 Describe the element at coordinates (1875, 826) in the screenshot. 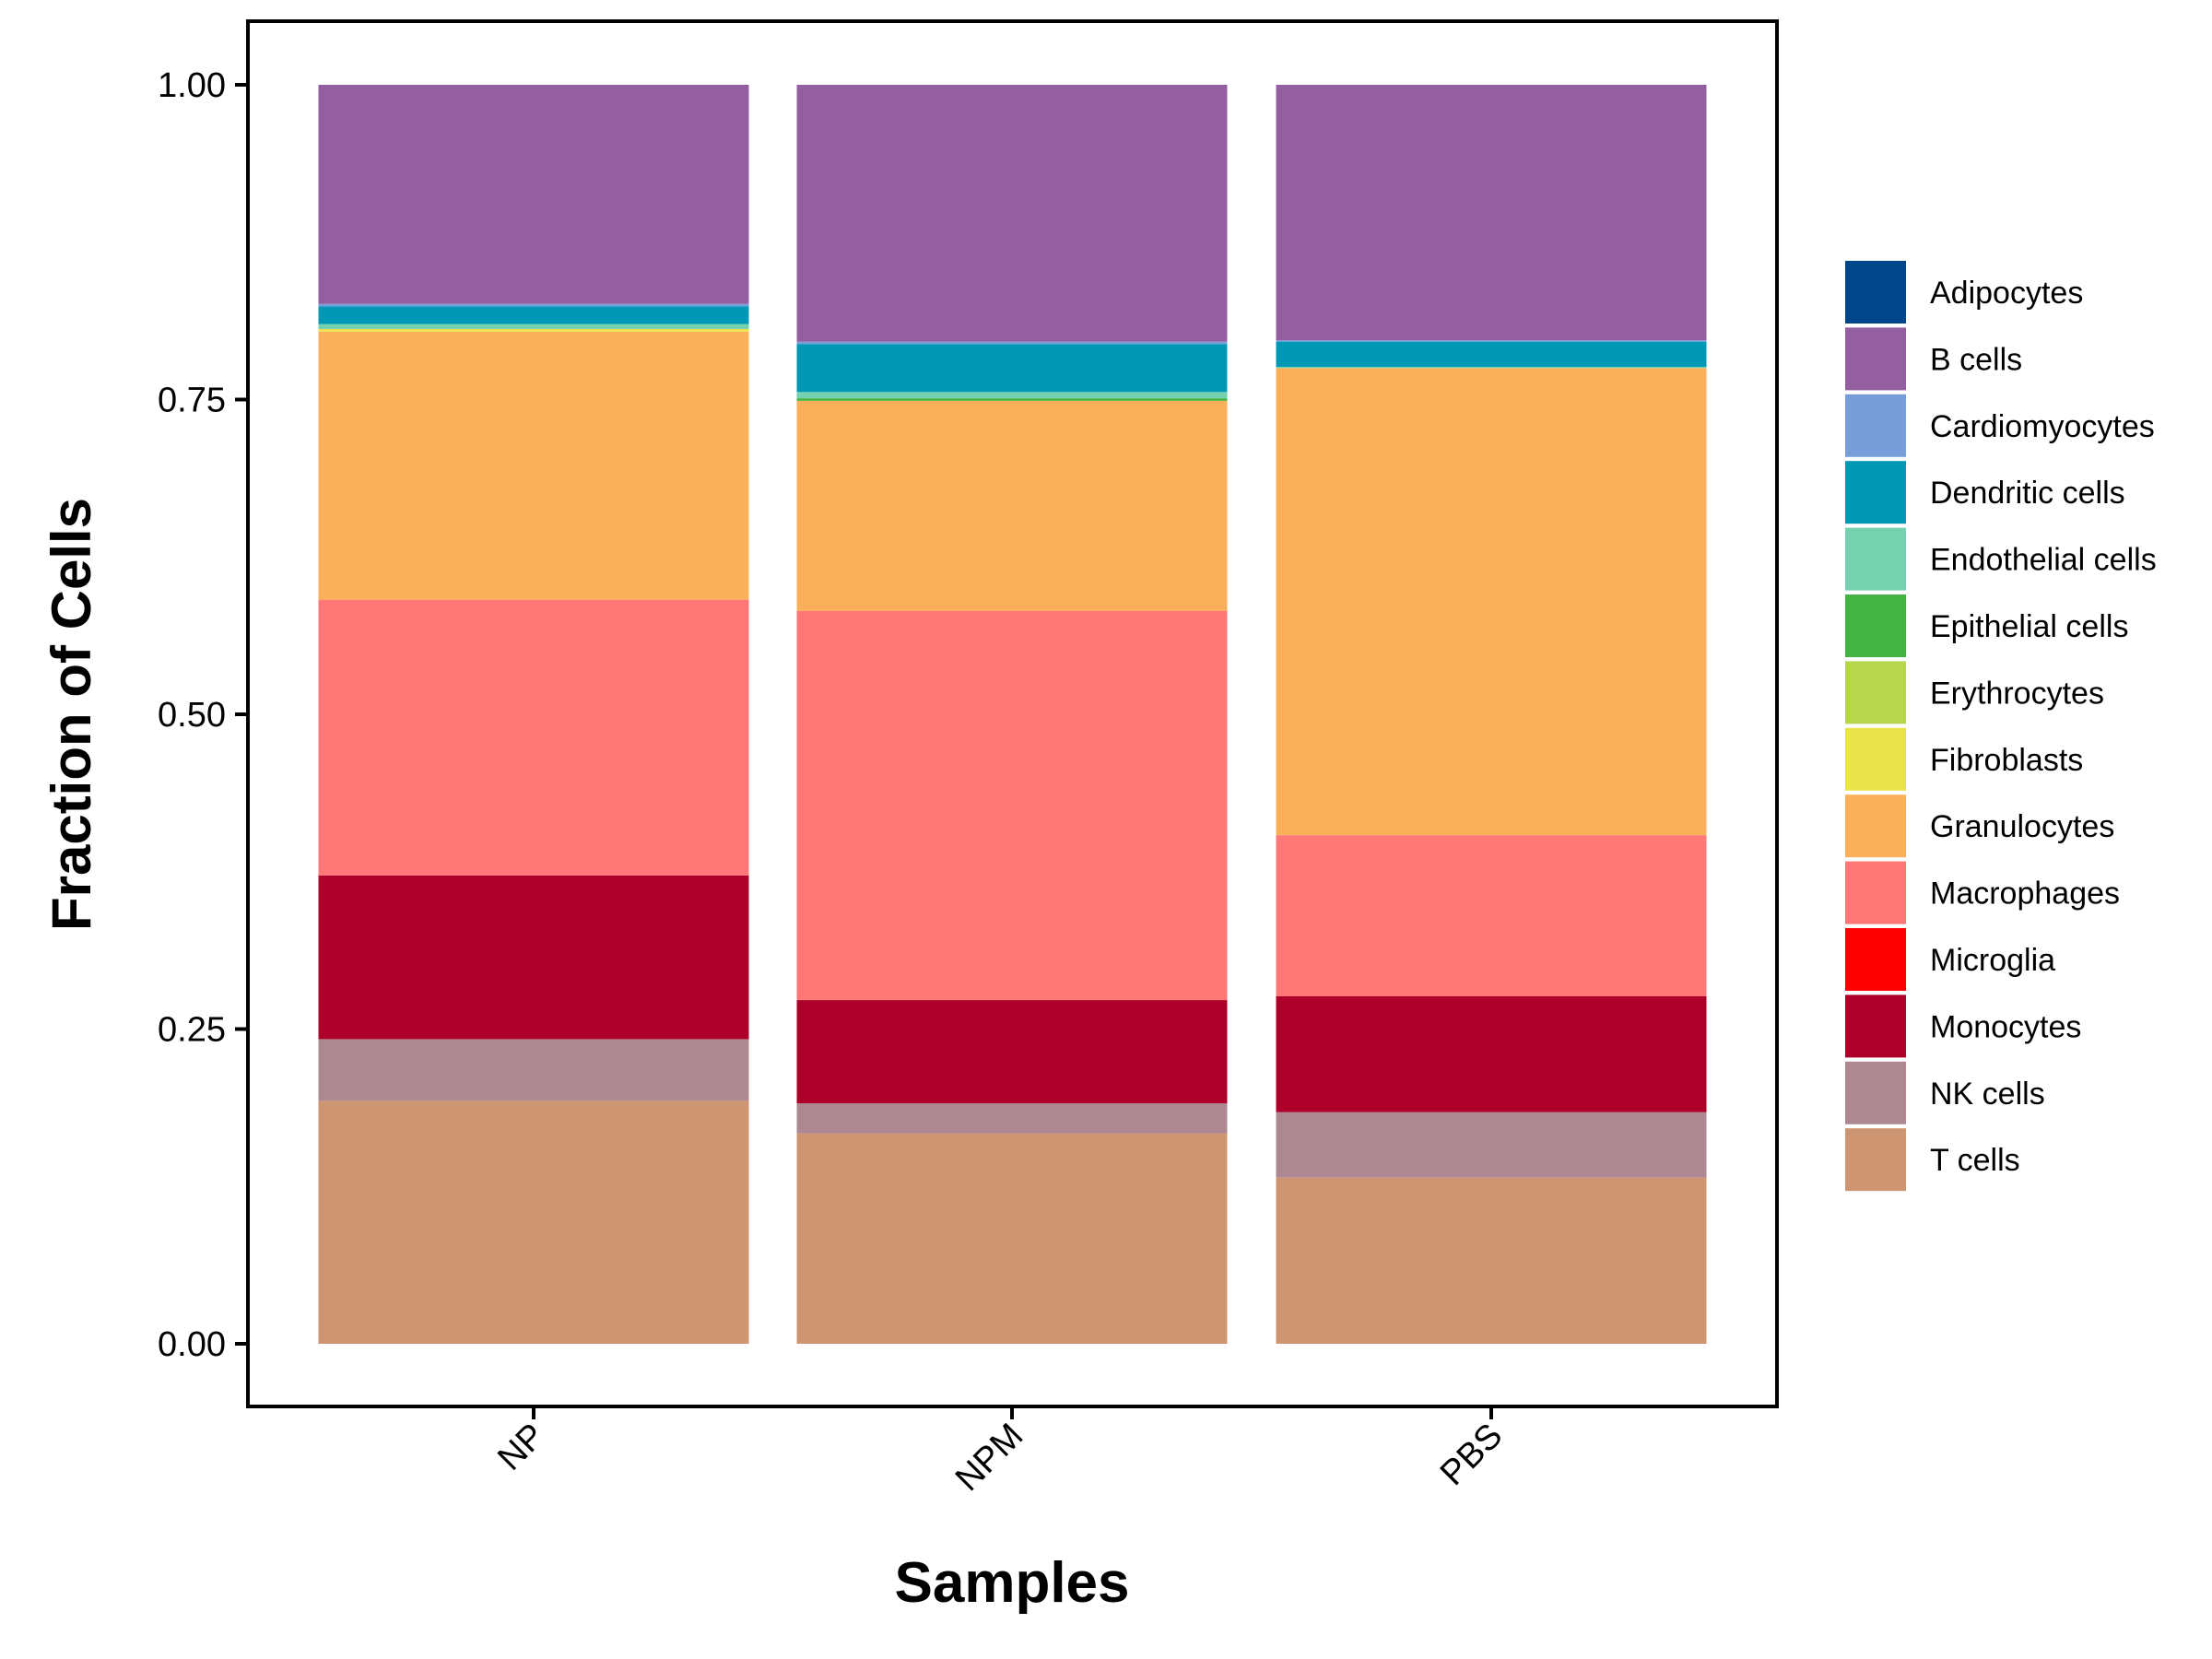

I see `legend-key-granulocytes` at that location.